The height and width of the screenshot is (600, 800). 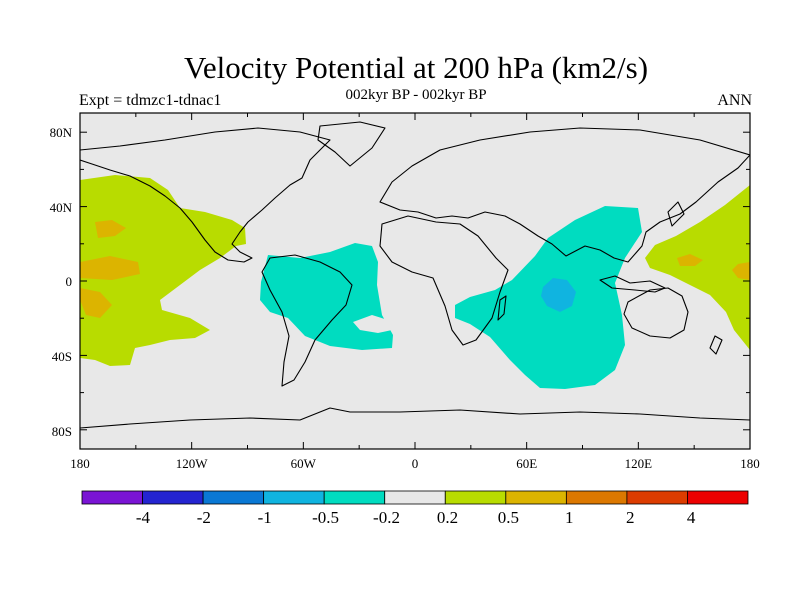 I want to click on coast-greenland, so click(x=351, y=144).